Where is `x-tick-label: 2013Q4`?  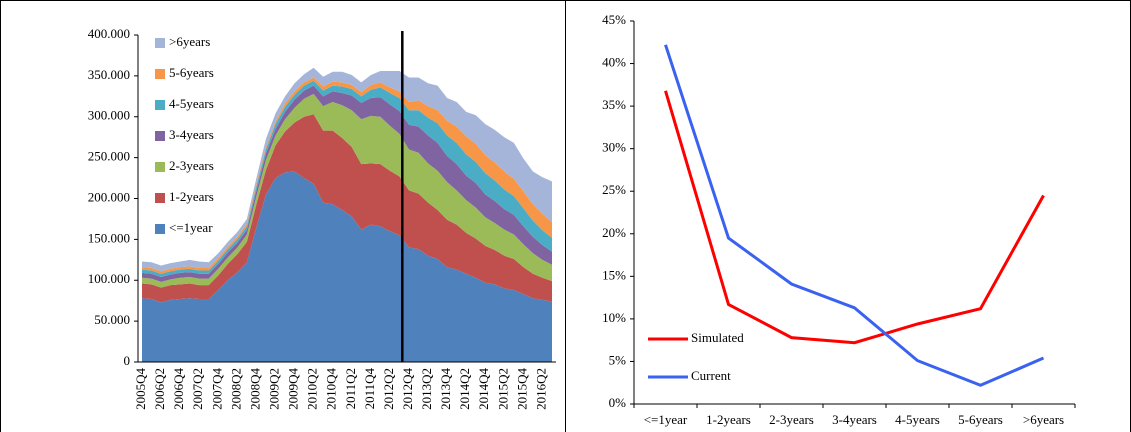
x-tick-label: 2013Q4 is located at coordinates (445, 389).